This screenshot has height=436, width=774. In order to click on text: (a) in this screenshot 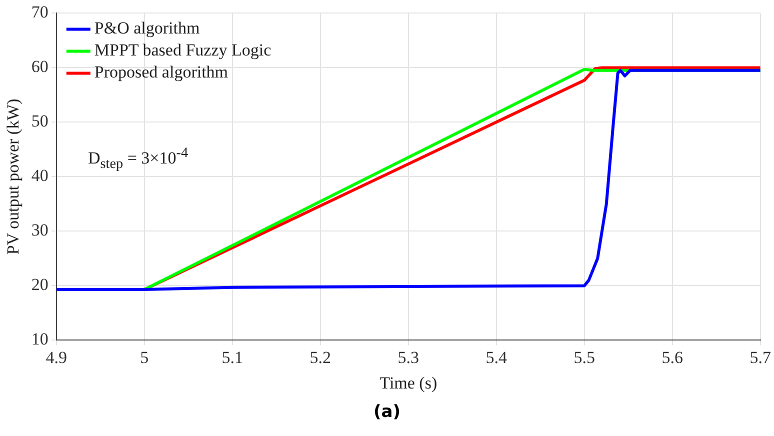, I will do `click(387, 412)`.